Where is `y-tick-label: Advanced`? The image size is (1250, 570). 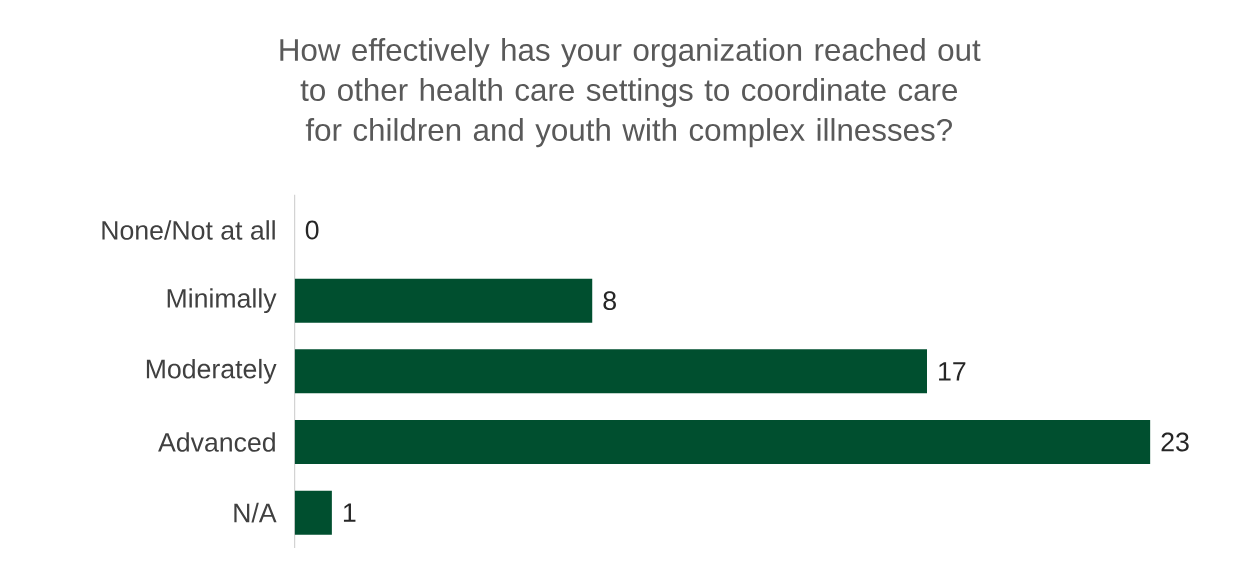
y-tick-label: Advanced is located at coordinates (216, 442).